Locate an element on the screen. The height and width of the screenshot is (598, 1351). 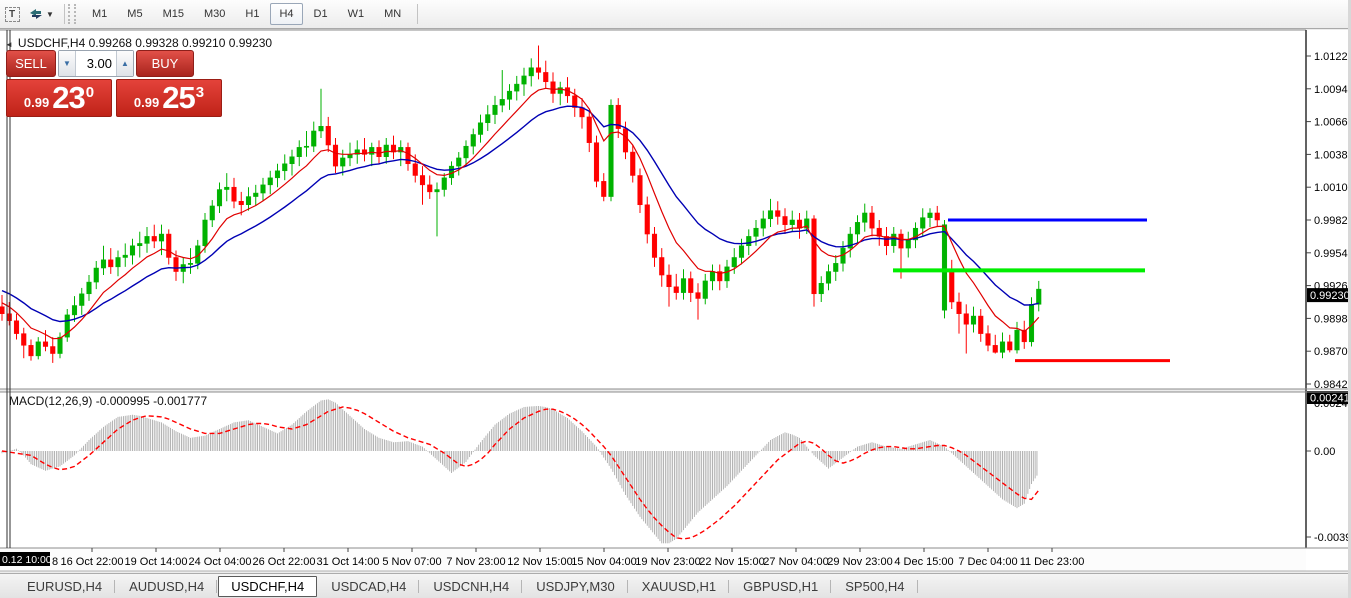
svg-text: 0.99230 is located at coordinates (1330, 296).